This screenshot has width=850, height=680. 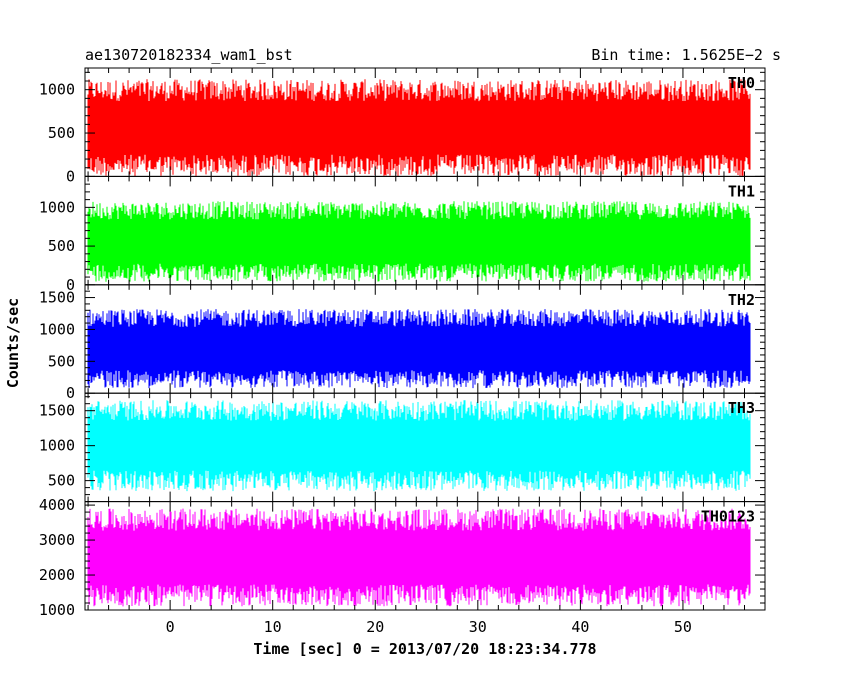 What do you see at coordinates (419, 349) in the screenshot?
I see `series-th2-trace` at bounding box center [419, 349].